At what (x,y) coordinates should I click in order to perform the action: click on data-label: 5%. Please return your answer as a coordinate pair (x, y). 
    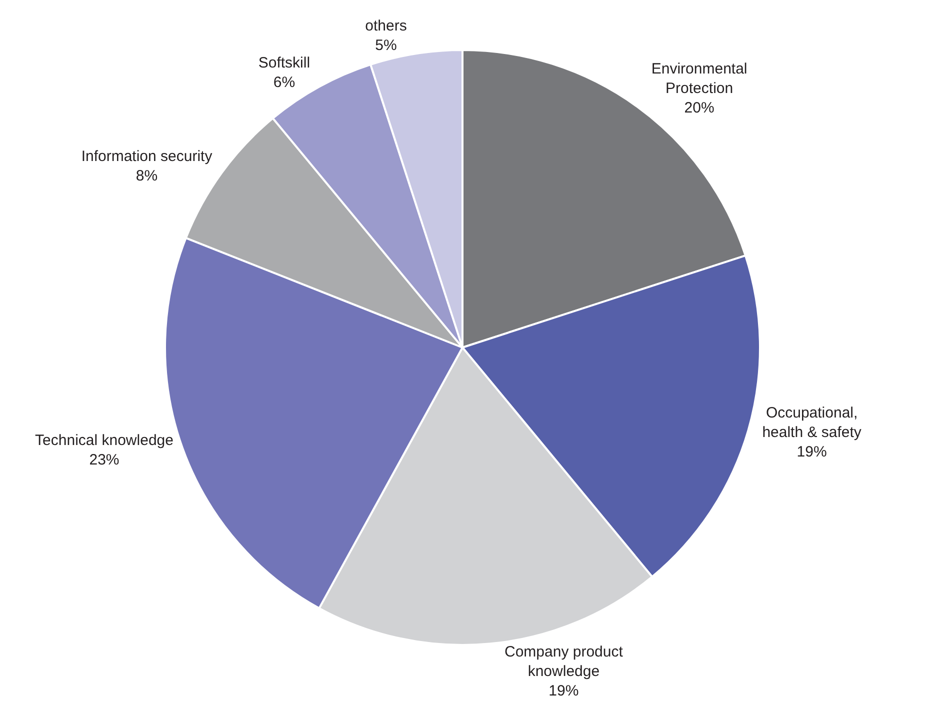
    Looking at the image, I should click on (386, 45).